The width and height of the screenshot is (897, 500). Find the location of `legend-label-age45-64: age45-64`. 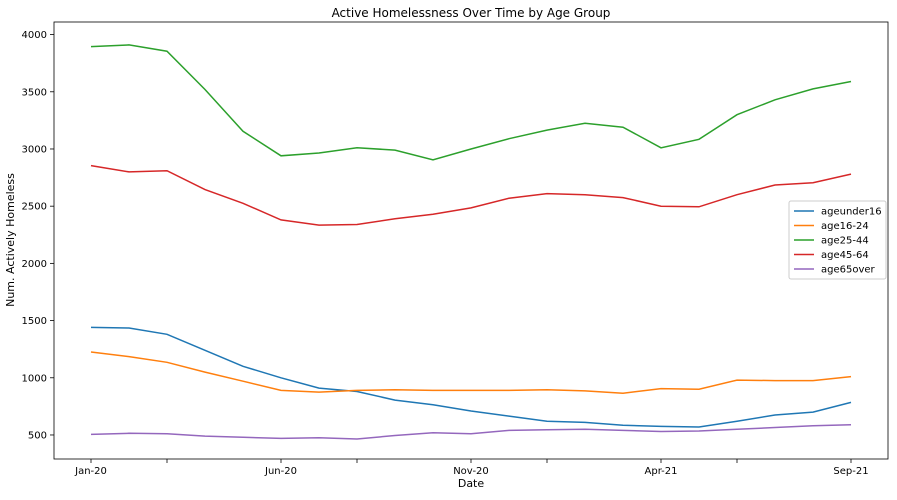

legend-label-age45-64: age45-64 is located at coordinates (845, 255).